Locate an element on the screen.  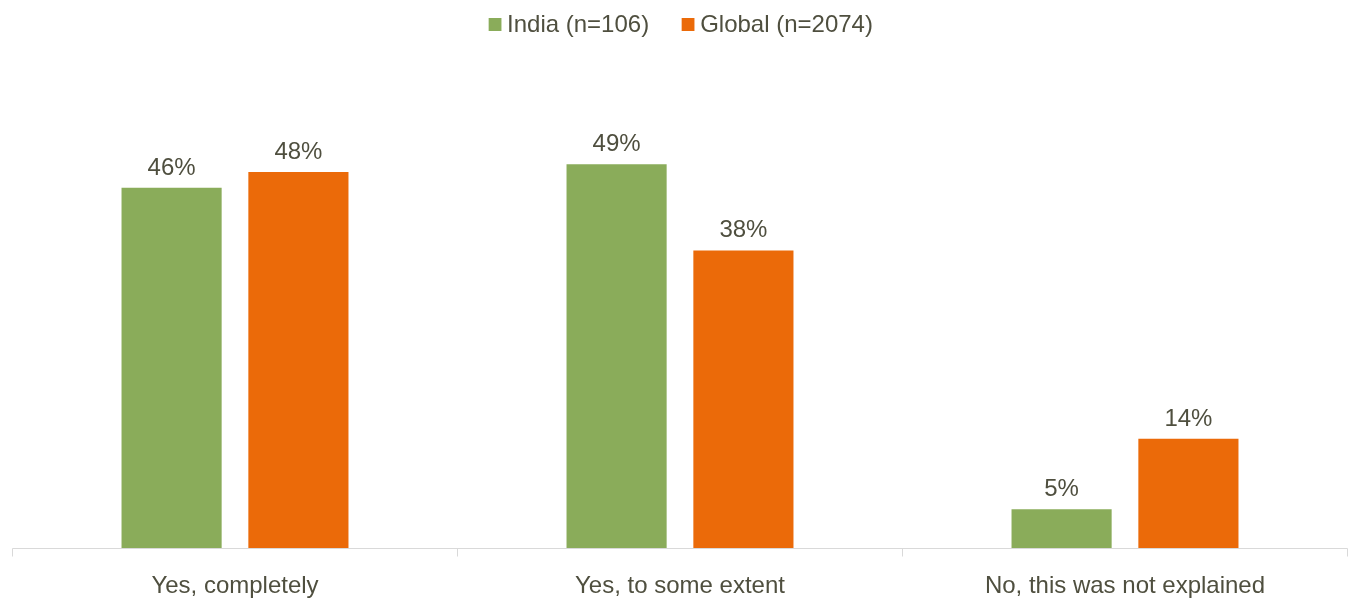
legend-label: Global (n=2074) is located at coordinates (786, 24).